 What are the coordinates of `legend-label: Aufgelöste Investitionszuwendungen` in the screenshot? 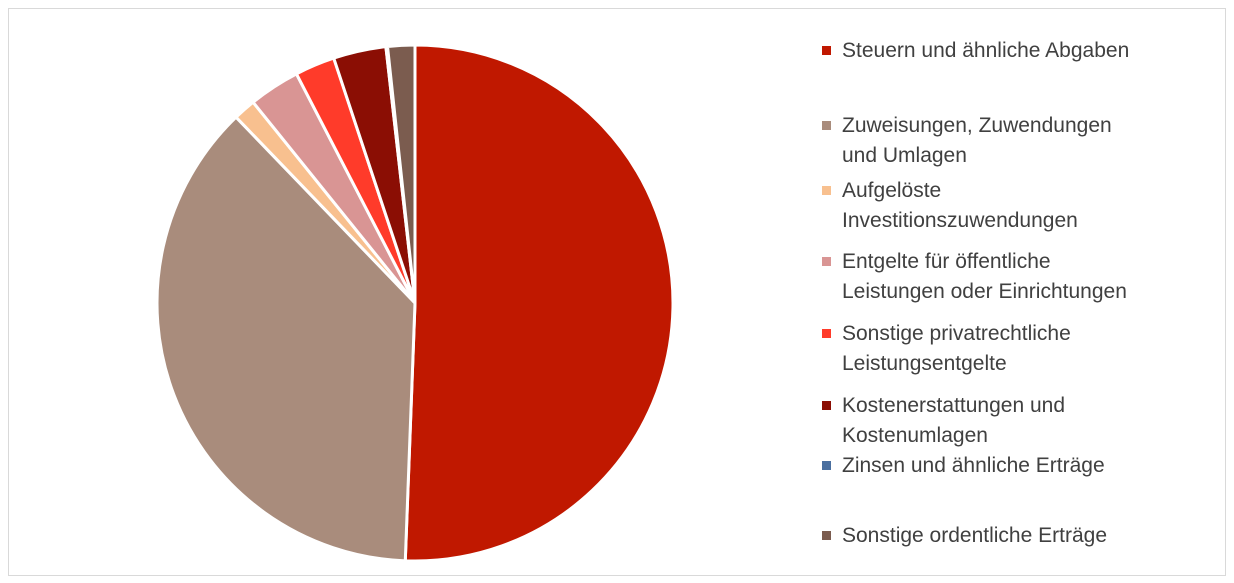 It's located at (960, 205).